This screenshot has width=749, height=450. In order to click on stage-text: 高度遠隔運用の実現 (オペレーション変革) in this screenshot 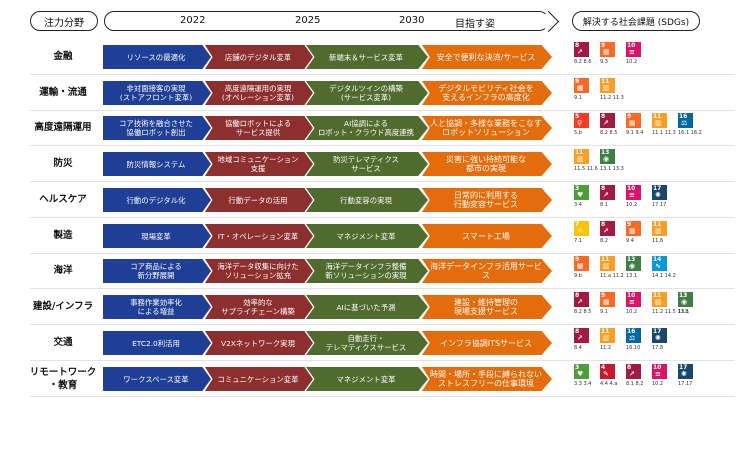, I will do `click(258, 93)`.